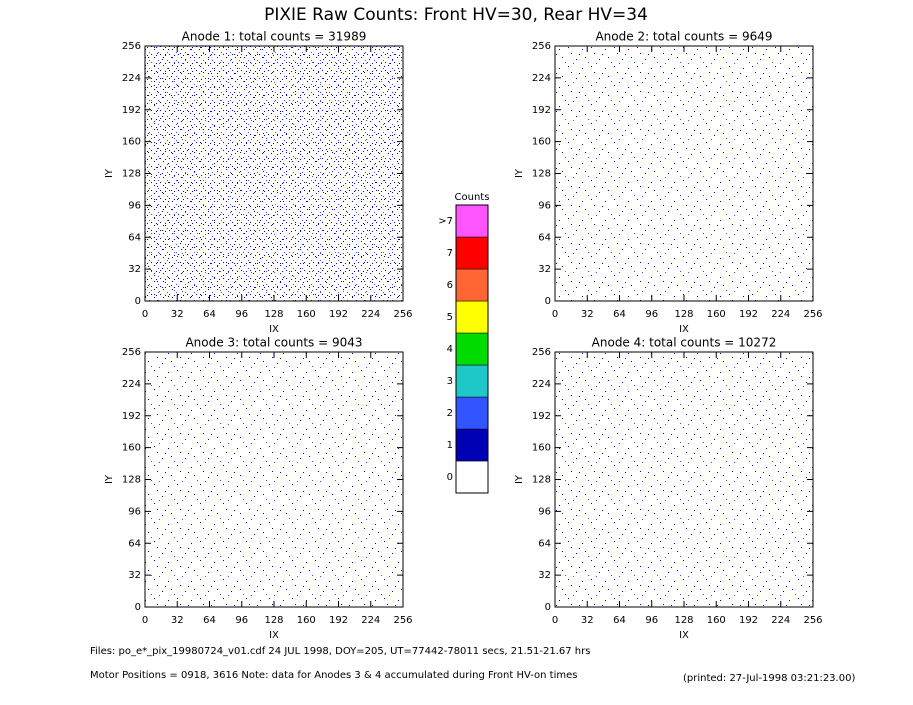 The width and height of the screenshot is (913, 705). I want to click on colorbar-label: >7, so click(445, 221).